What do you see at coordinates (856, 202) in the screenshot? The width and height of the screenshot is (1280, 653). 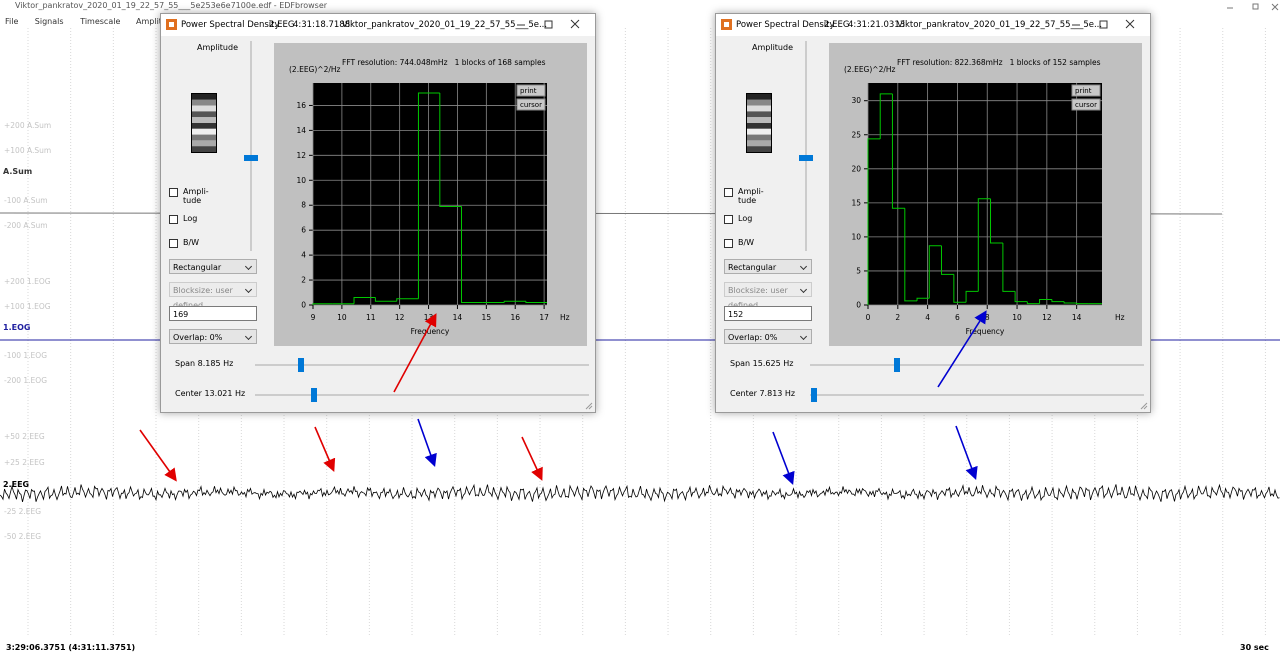 I see `y-tick-label: 15` at bounding box center [856, 202].